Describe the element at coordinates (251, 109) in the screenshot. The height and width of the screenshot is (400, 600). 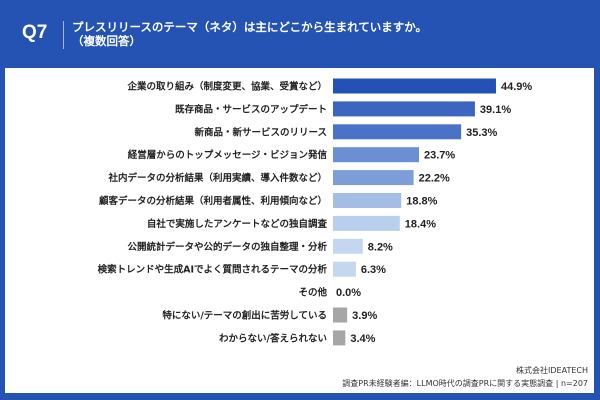
I see `category-label: 既存商品・サービスのアップデート` at that location.